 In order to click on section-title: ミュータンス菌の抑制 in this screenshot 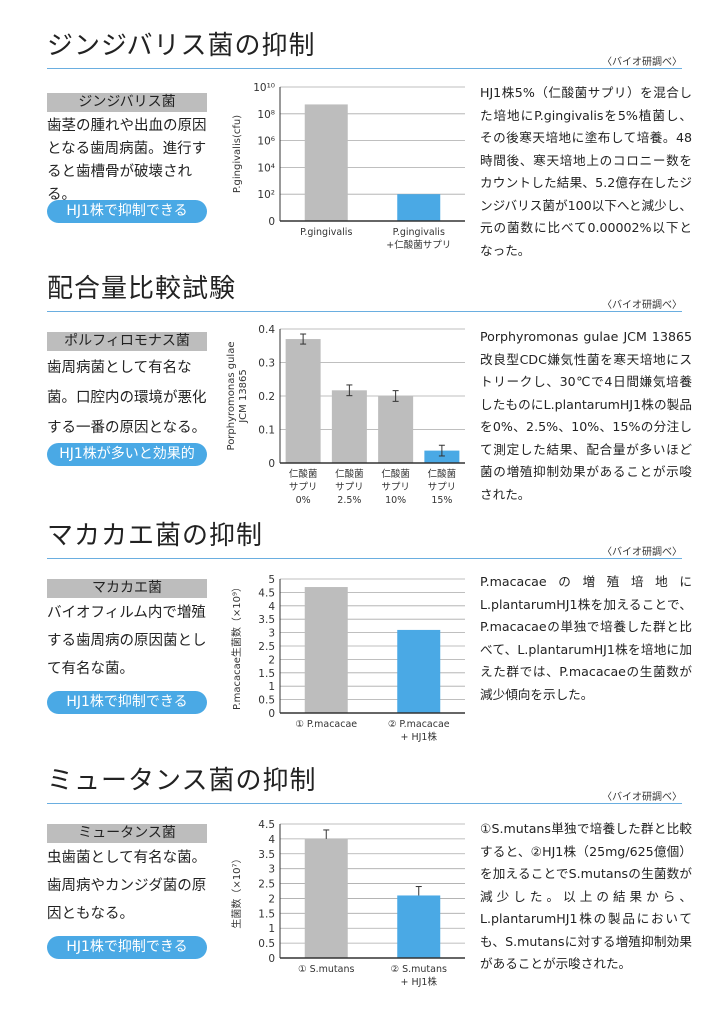, I will do `click(182, 781)`.